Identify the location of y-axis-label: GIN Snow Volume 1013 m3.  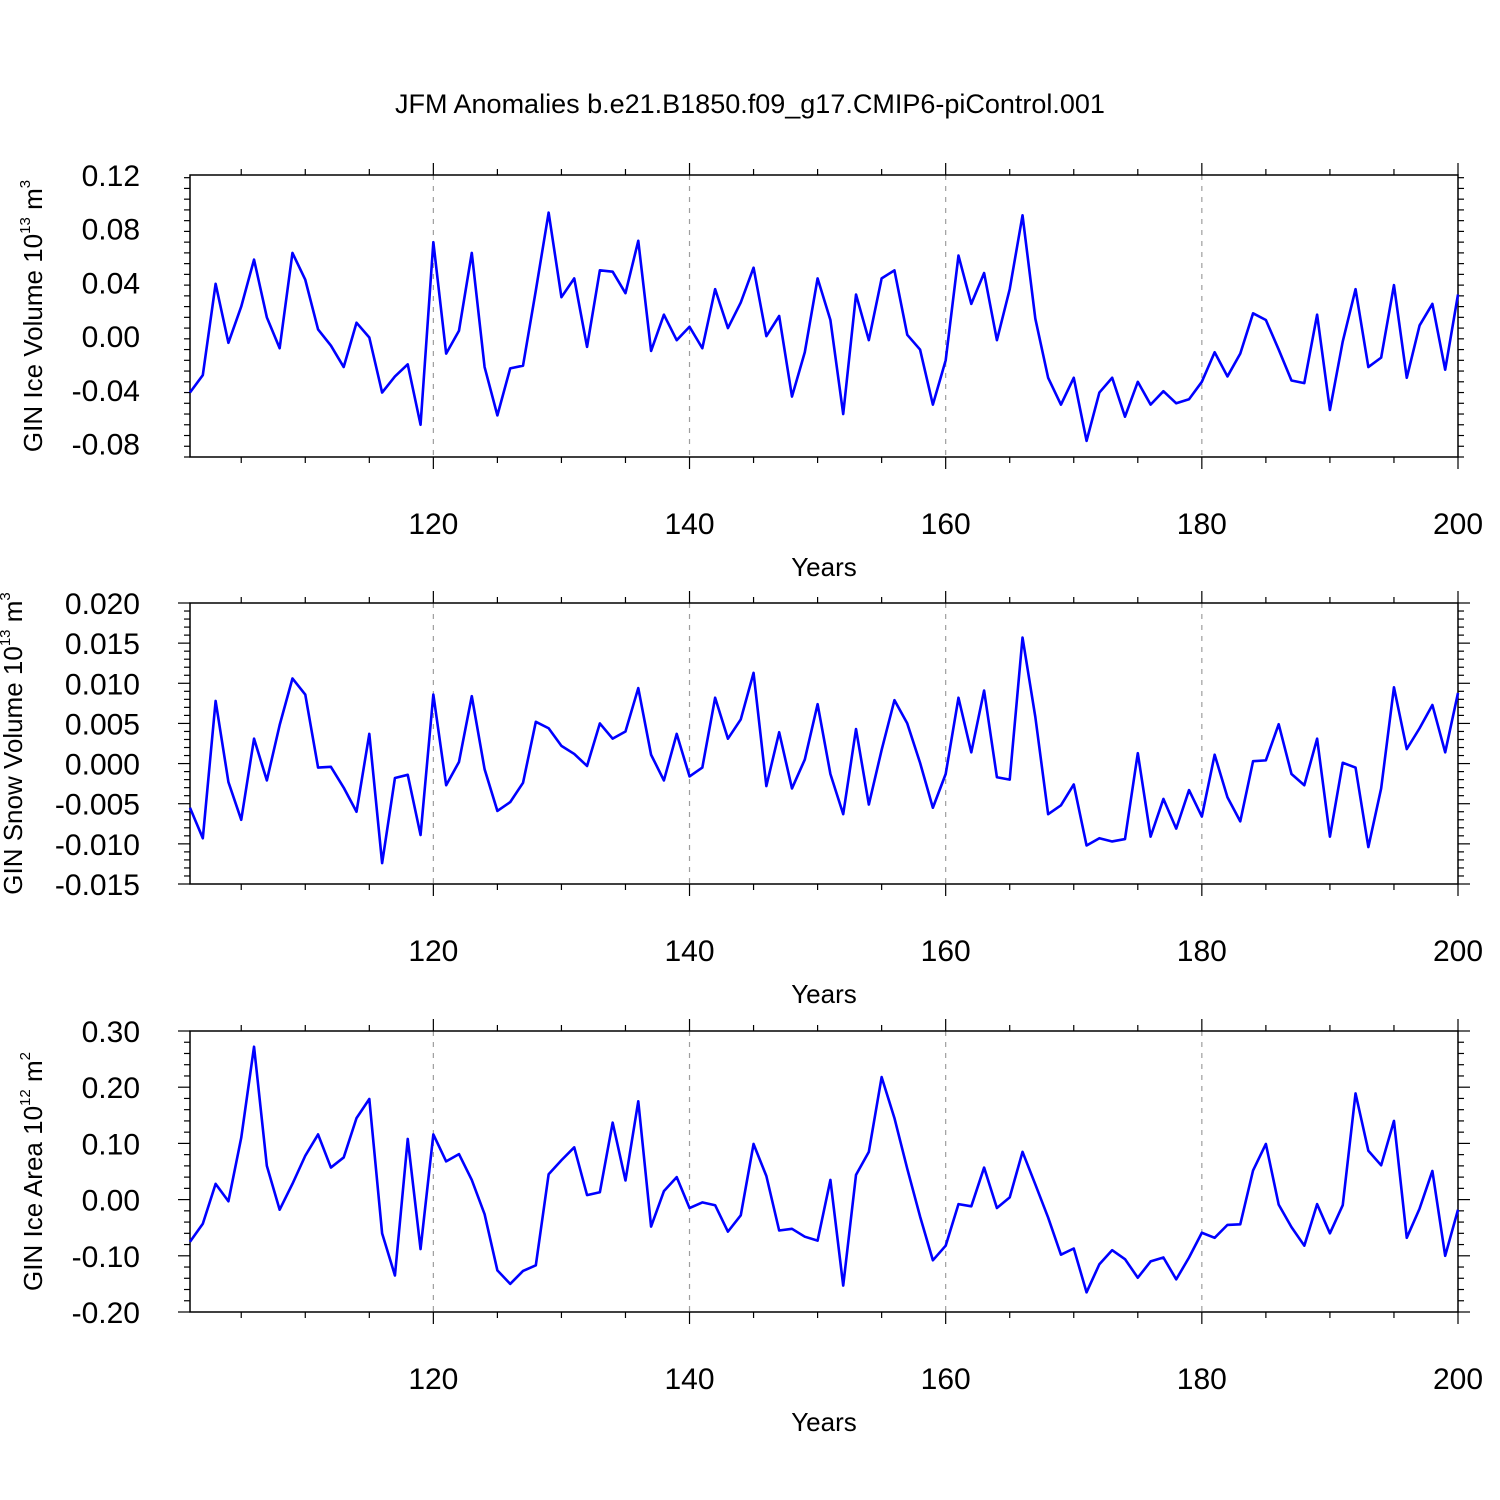
(14, 743).